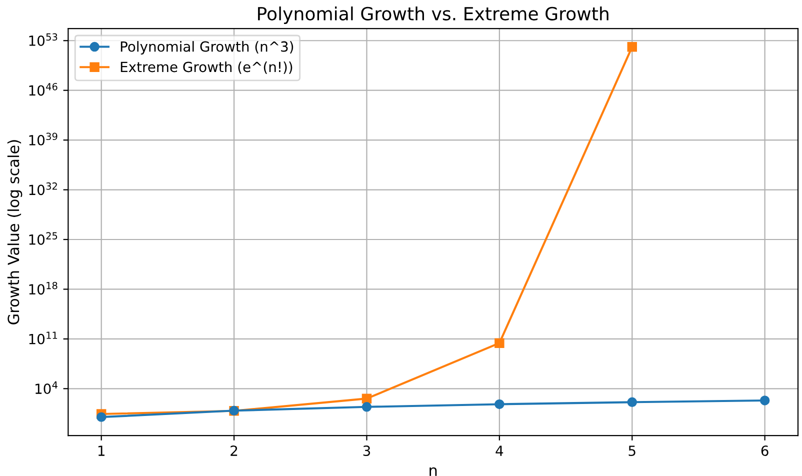  I want to click on legend-label: Polynomial Growth (n^3), so click(207, 47).